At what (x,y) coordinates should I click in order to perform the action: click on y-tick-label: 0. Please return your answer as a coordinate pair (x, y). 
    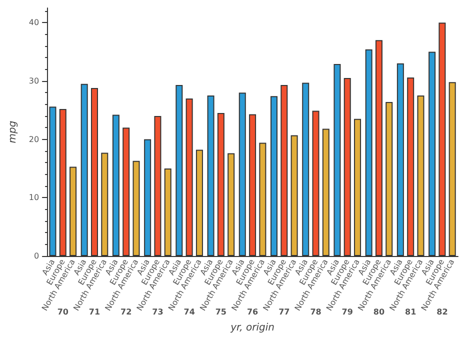
    Looking at the image, I should click on (37, 256).